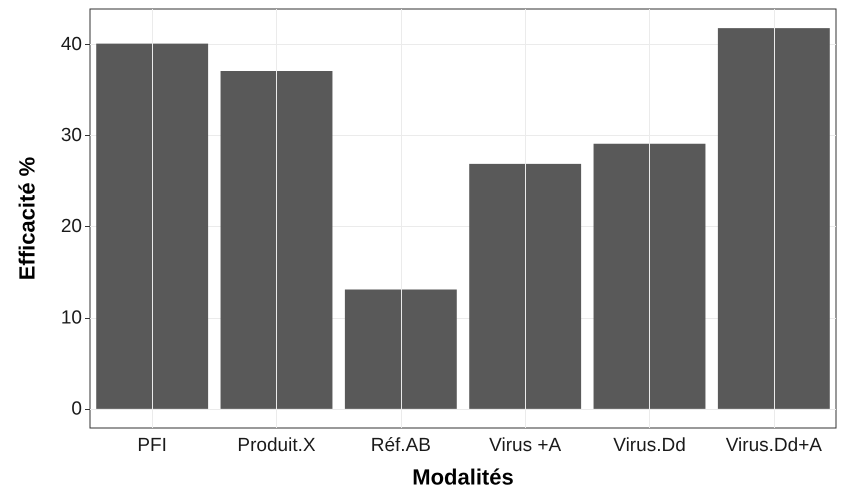  I want to click on y-tick-label: 0, so click(76, 409).